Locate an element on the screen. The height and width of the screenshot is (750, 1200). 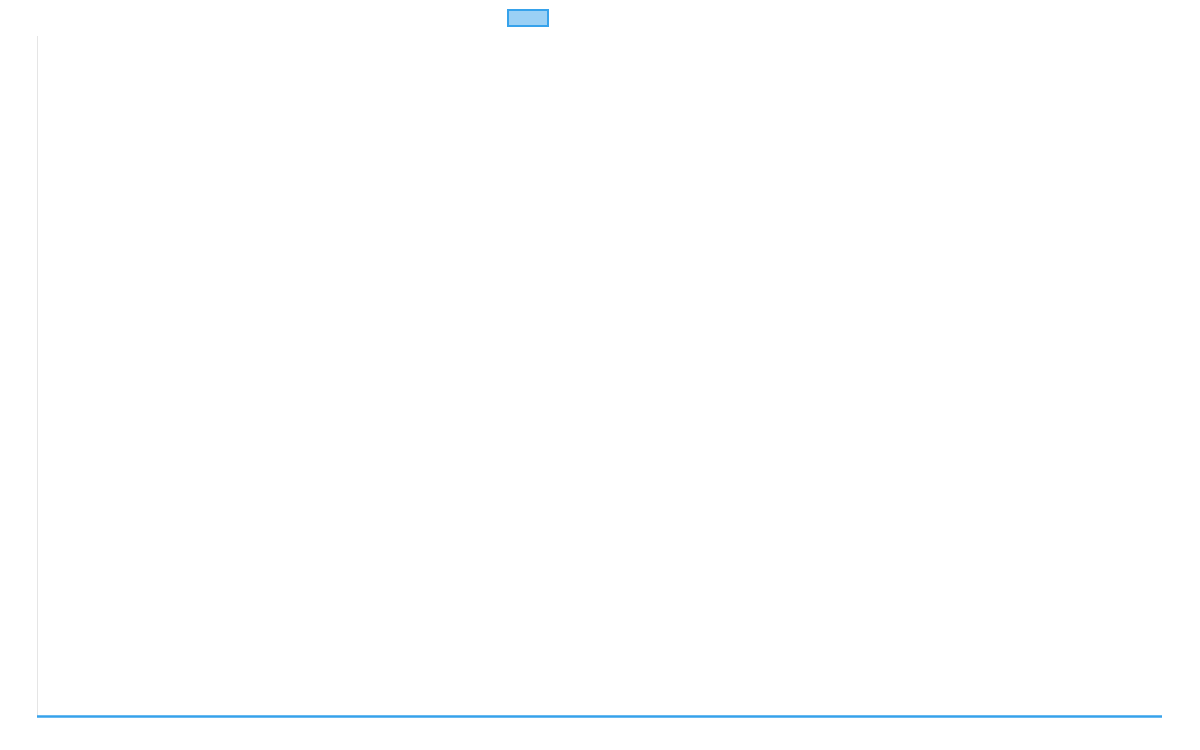
legend-swatch is located at coordinates (528, 18).